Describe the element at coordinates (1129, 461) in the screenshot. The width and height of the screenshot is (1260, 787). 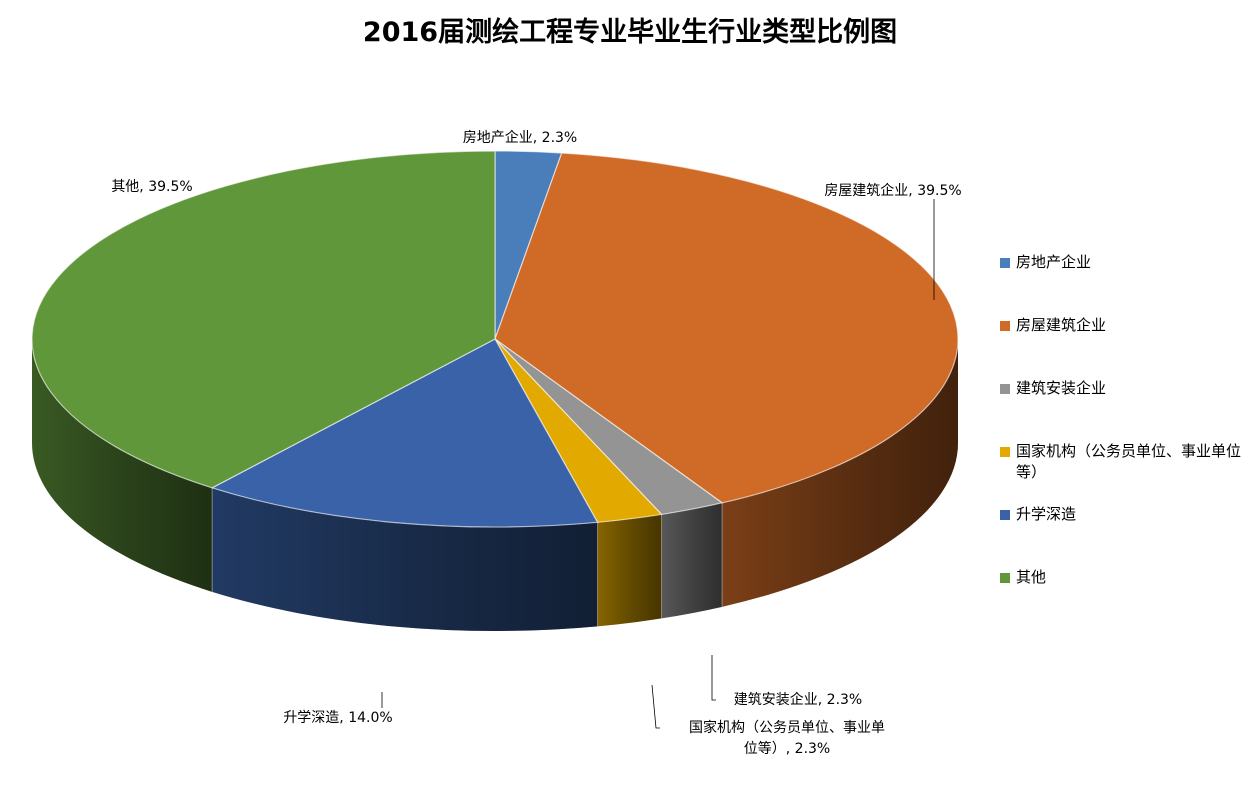
I see `legend-label: 国家机构（公务员单位、事业单位等）` at that location.